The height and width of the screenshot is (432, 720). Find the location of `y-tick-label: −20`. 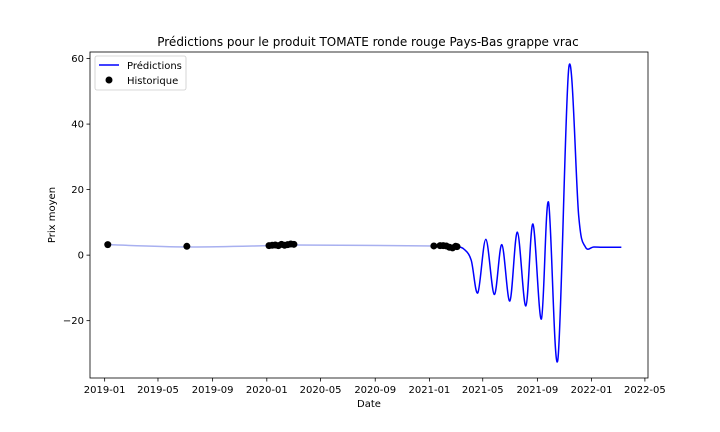

y-tick-label: −20 is located at coordinates (73, 321).